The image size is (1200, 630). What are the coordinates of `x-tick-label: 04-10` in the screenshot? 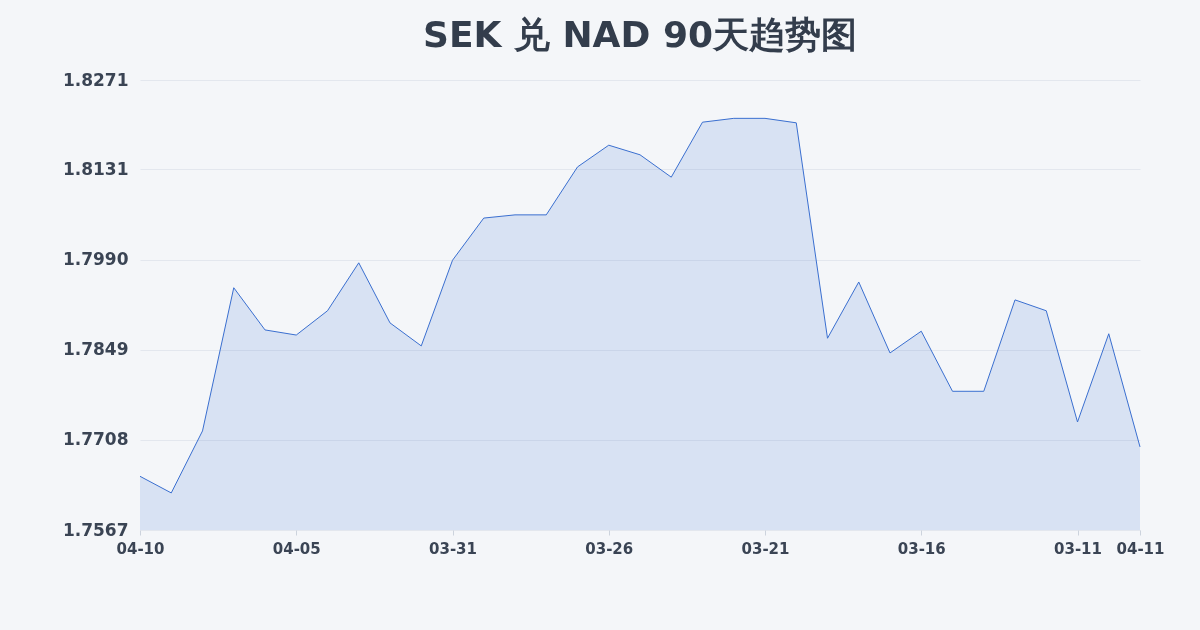 It's located at (140, 548).